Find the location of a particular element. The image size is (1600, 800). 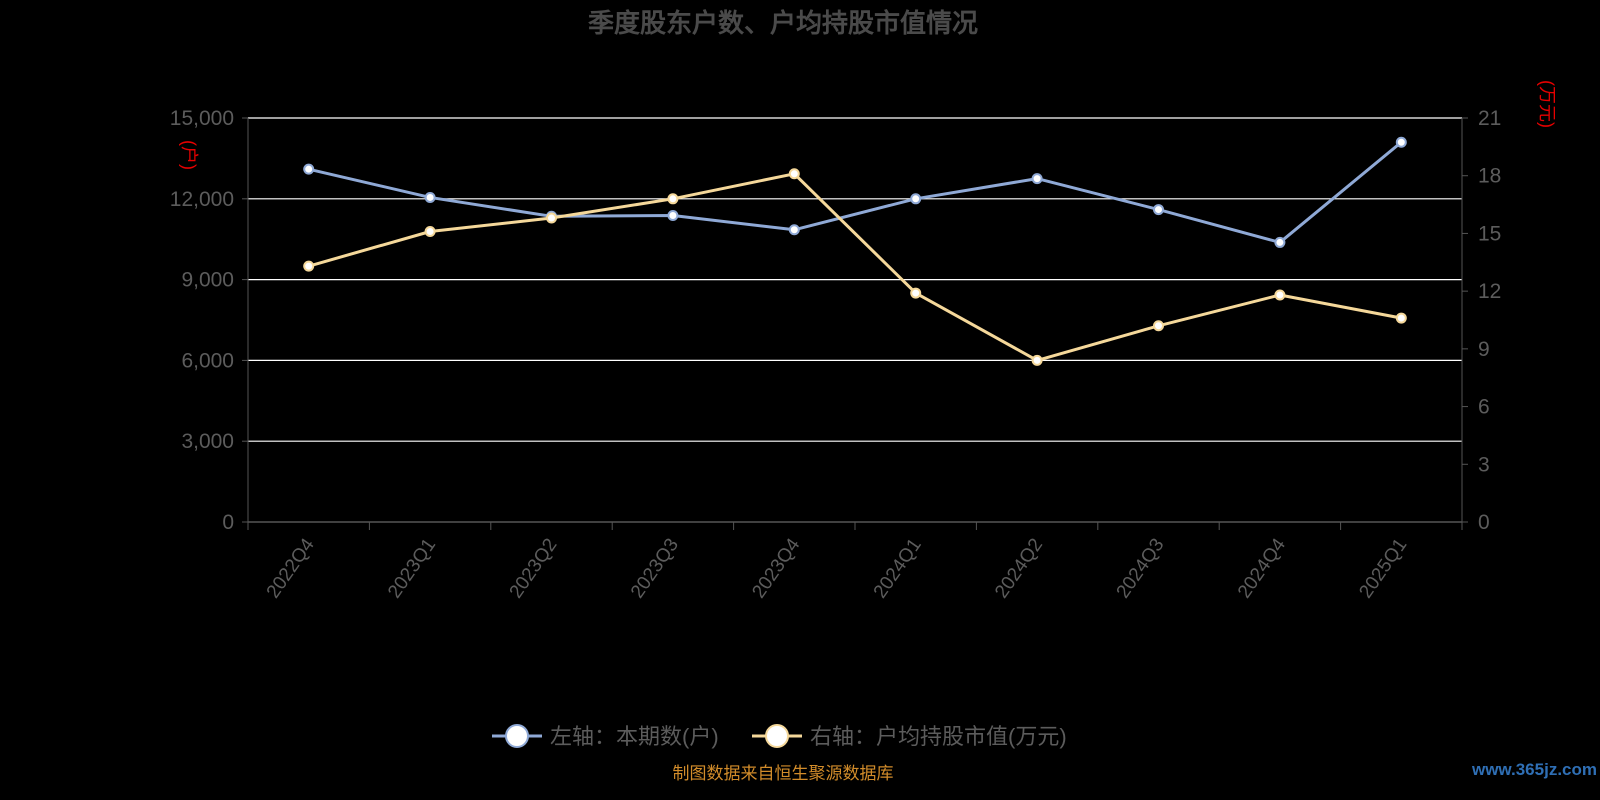

legend: 左轴：本期数(户) 右轴：户均持股市值(万元) is located at coordinates (779, 736).